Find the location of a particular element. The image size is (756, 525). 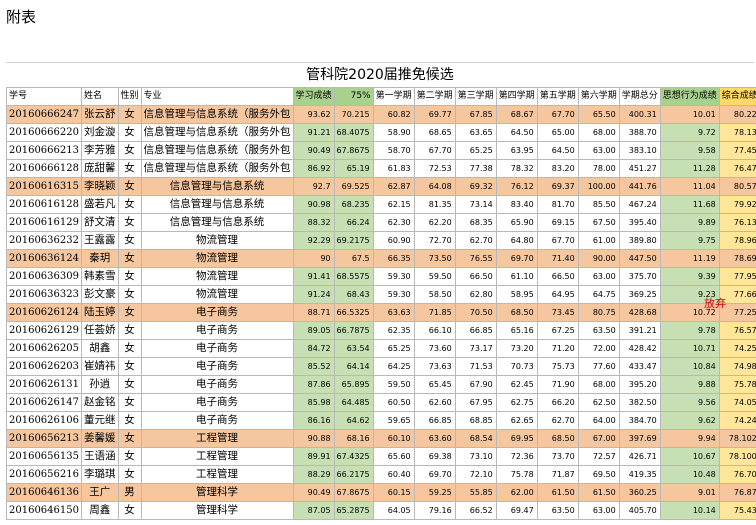

cell-study: 86.92 is located at coordinates (313, 168).